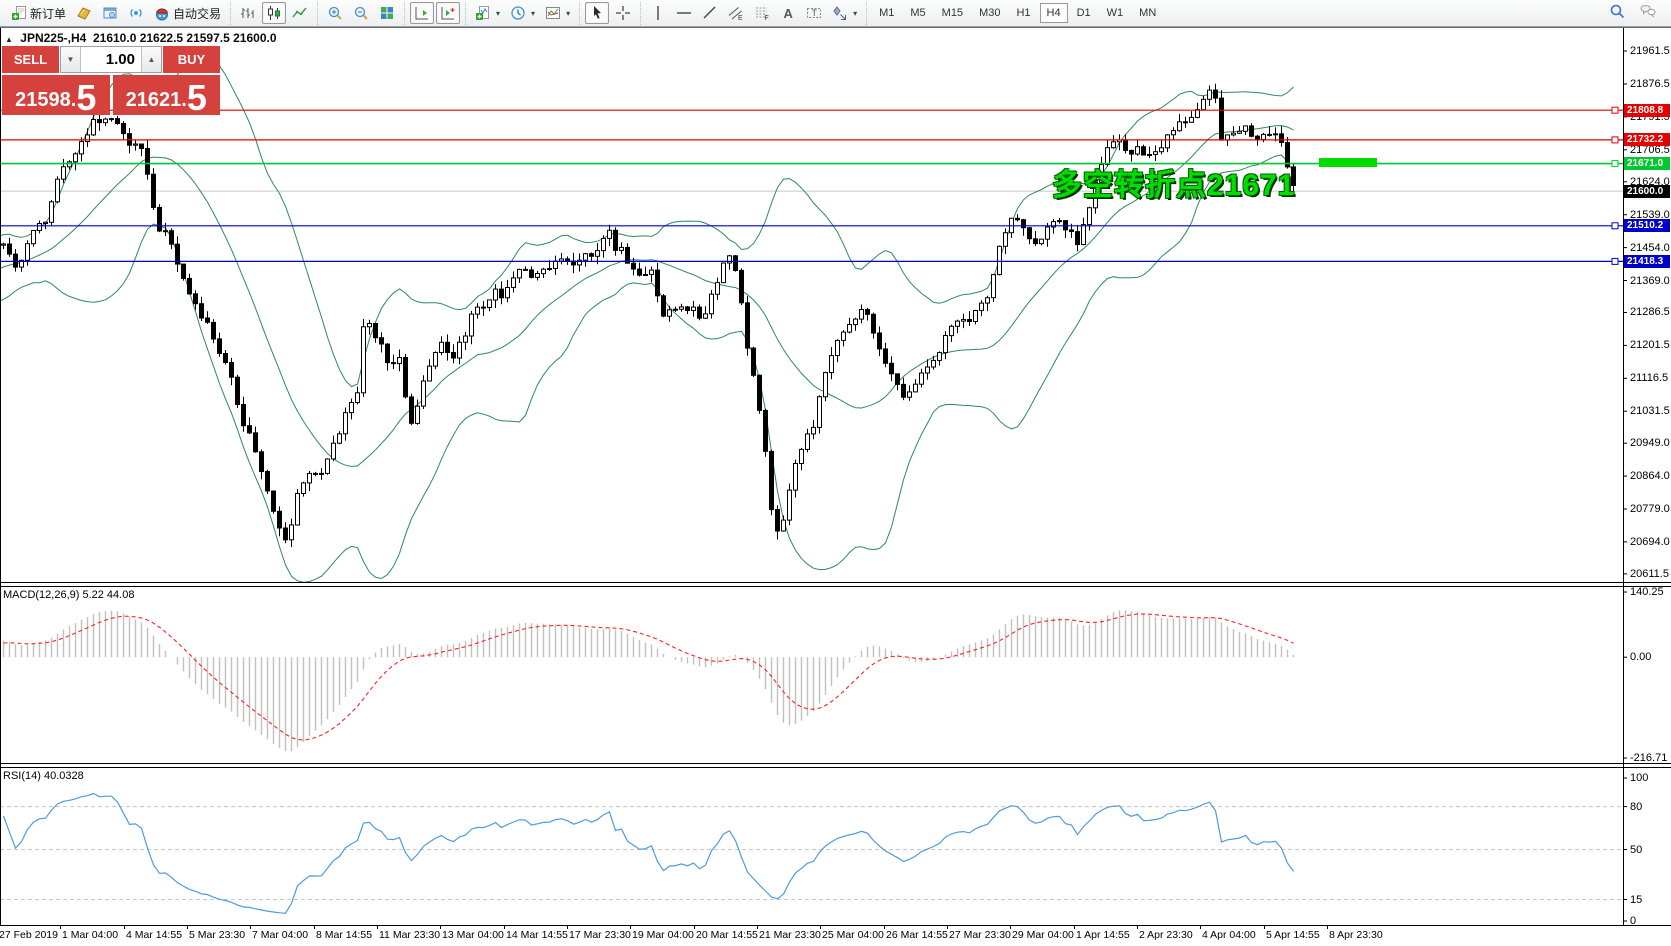 The image size is (1671, 946). I want to click on toolbar-right-icons, so click(1639, 13).